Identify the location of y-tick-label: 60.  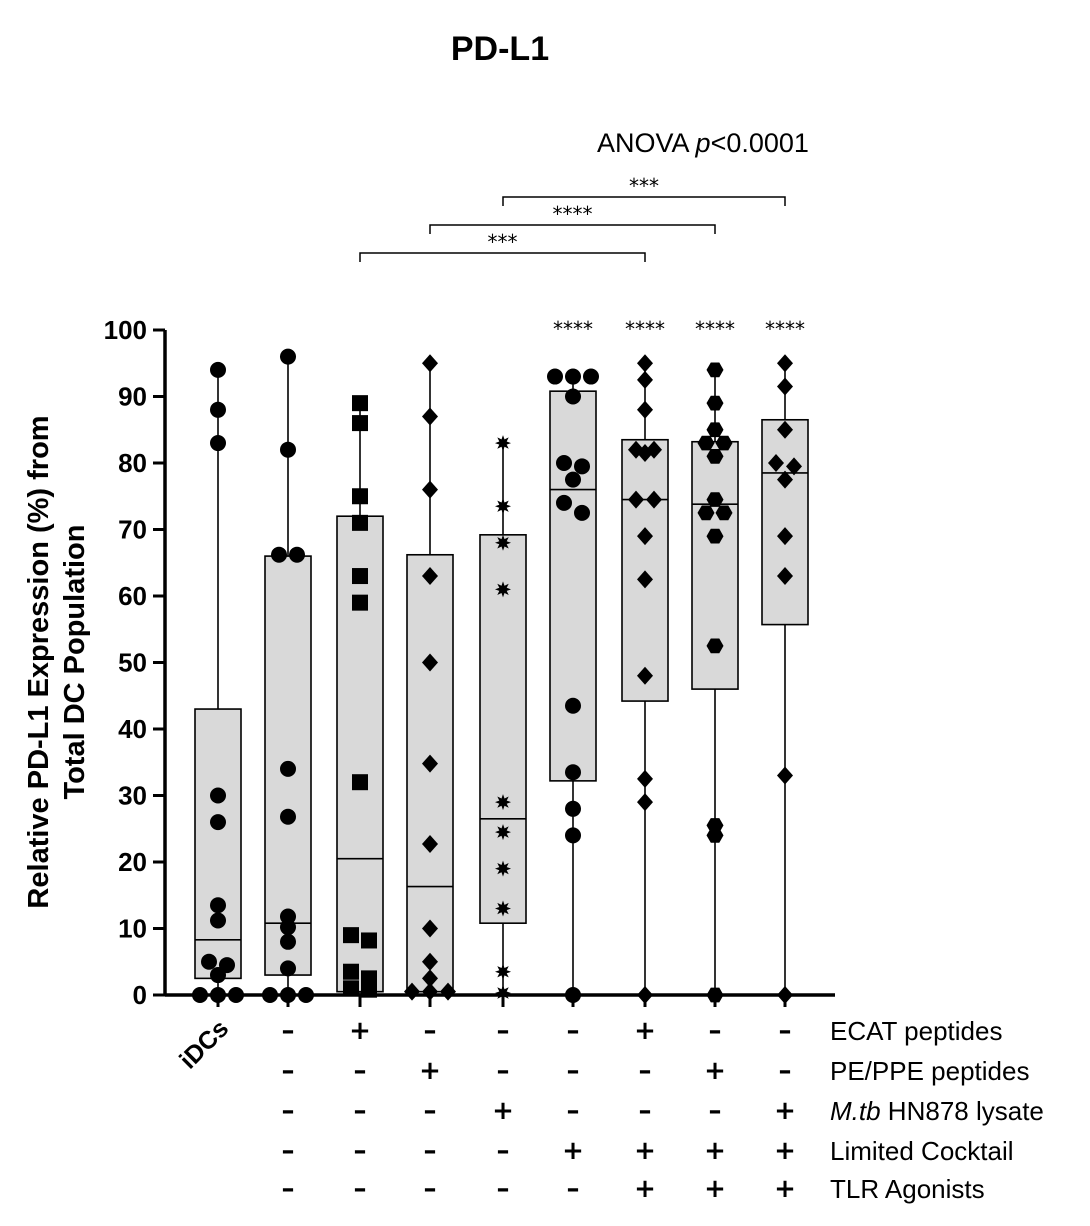
(132, 596).